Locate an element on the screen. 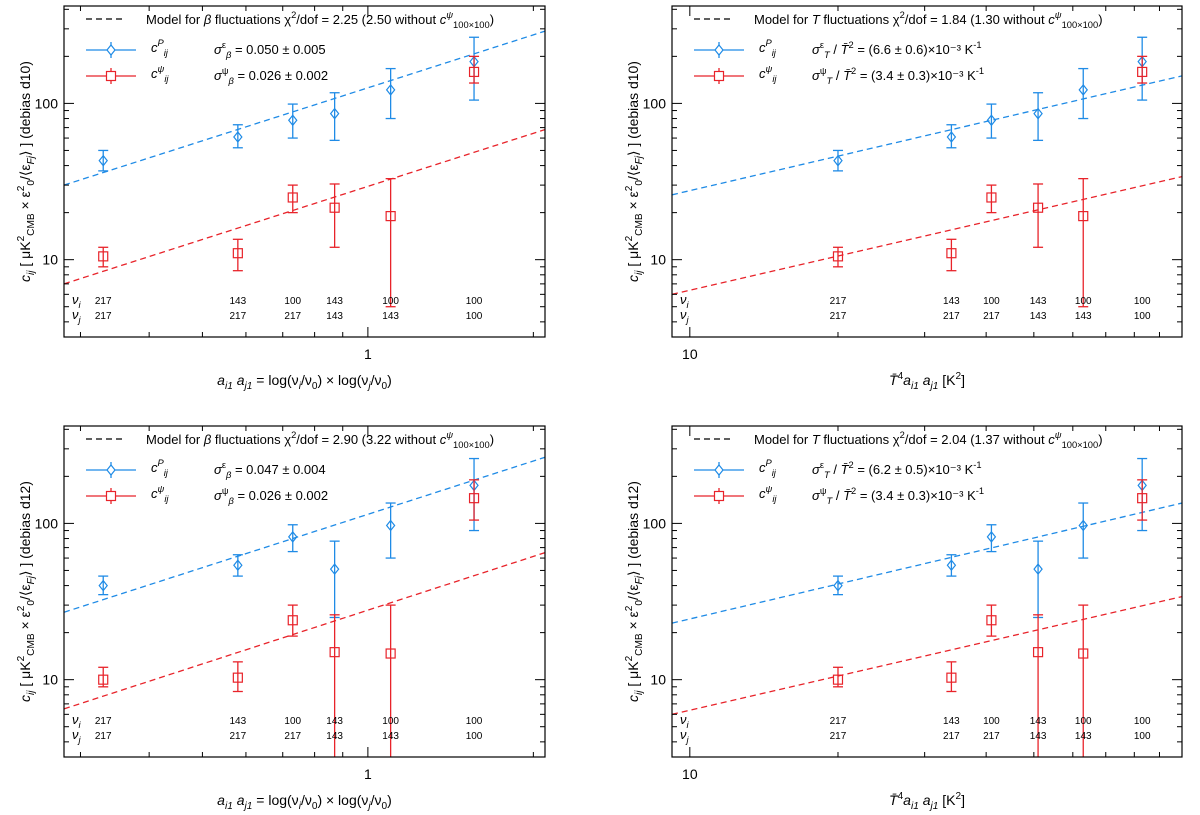  y-axis-label: cij [ μK2CMB × ε20/⟨εFj⟩ ] (debias d10) is located at coordinates (634, 171).